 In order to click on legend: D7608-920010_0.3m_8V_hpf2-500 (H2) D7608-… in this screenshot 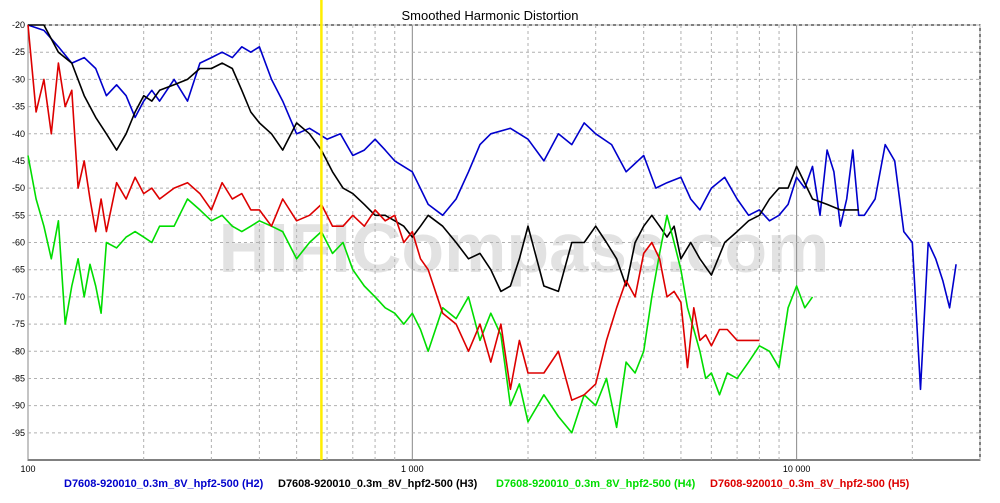, I will do `click(500, 486)`.